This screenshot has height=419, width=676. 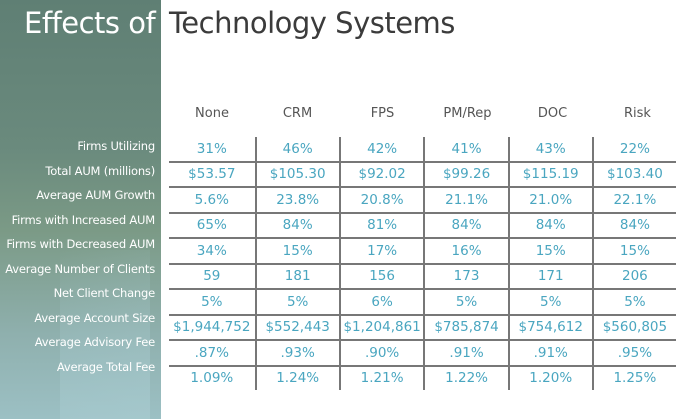 What do you see at coordinates (382, 377) in the screenshot?
I see `table-cell: 1.21%` at bounding box center [382, 377].